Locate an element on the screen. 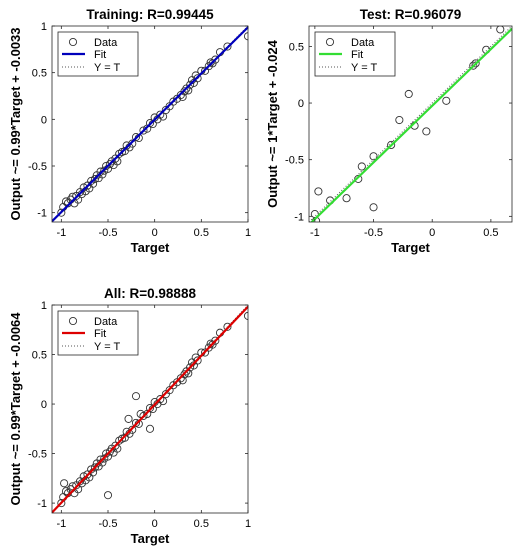 Image resolution: width=519 pixels, height=550 pixels. chart-title: Test: R=0.96079 is located at coordinates (410, 14).